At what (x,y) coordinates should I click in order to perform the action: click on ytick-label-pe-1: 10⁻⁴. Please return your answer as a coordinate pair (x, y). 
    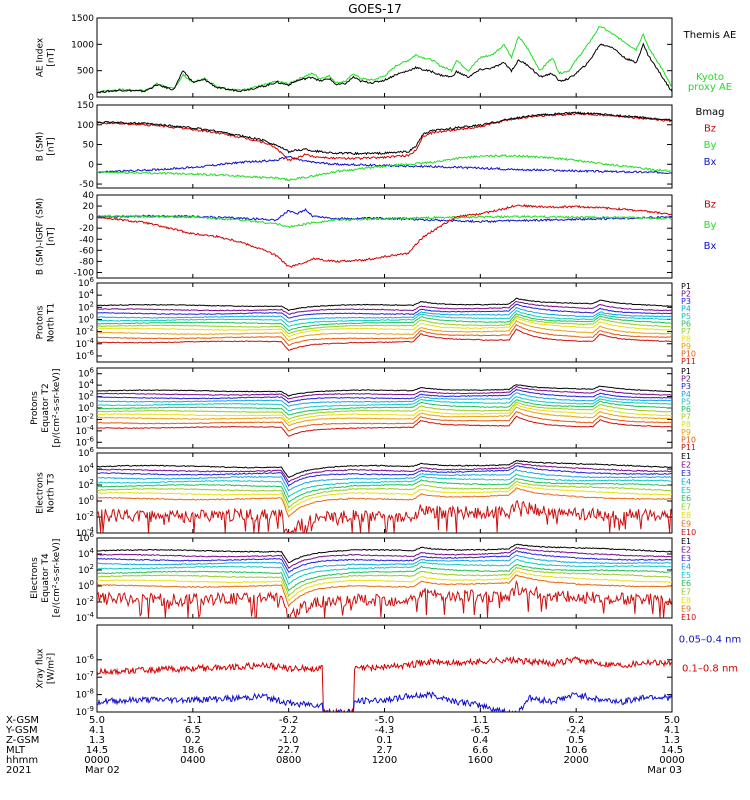
    Looking at the image, I should click on (85, 430).